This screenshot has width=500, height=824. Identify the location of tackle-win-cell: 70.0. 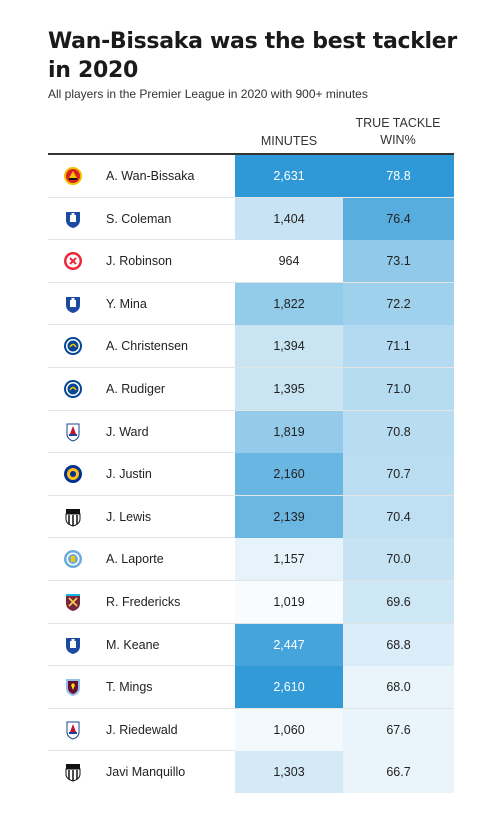
(398, 559).